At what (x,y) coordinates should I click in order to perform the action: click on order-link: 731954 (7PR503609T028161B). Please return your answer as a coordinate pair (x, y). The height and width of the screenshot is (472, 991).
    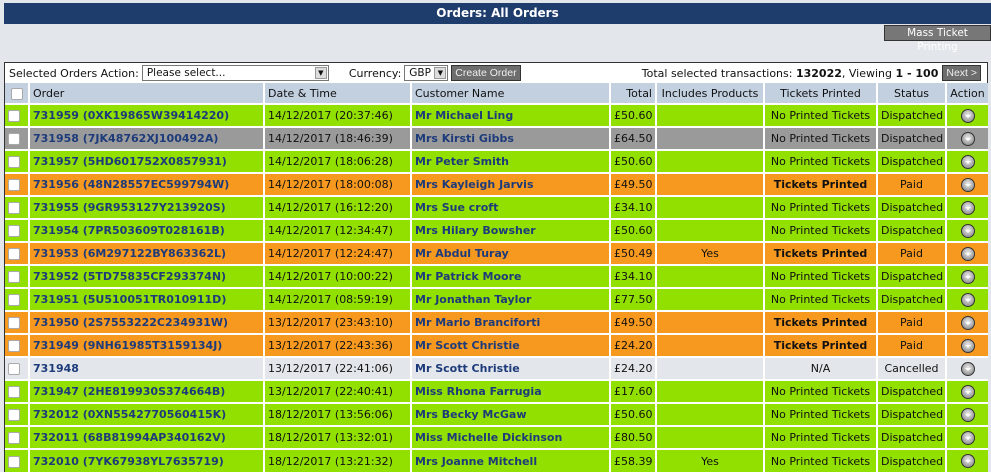
    Looking at the image, I should click on (146, 230).